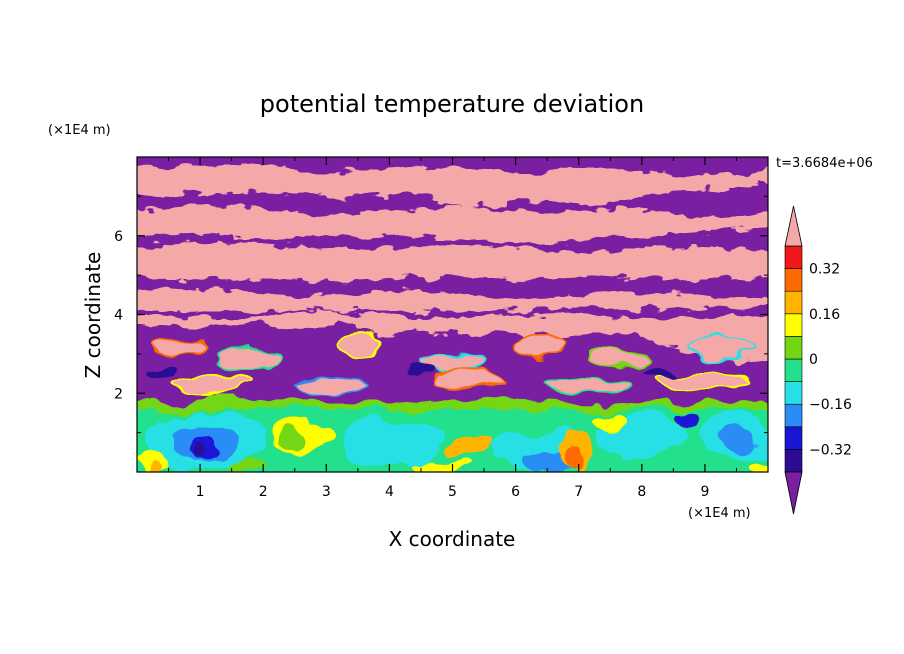 This screenshot has width=904, height=654. Describe the element at coordinates (389, 492) in the screenshot. I see `x-tick-label: 4` at that location.